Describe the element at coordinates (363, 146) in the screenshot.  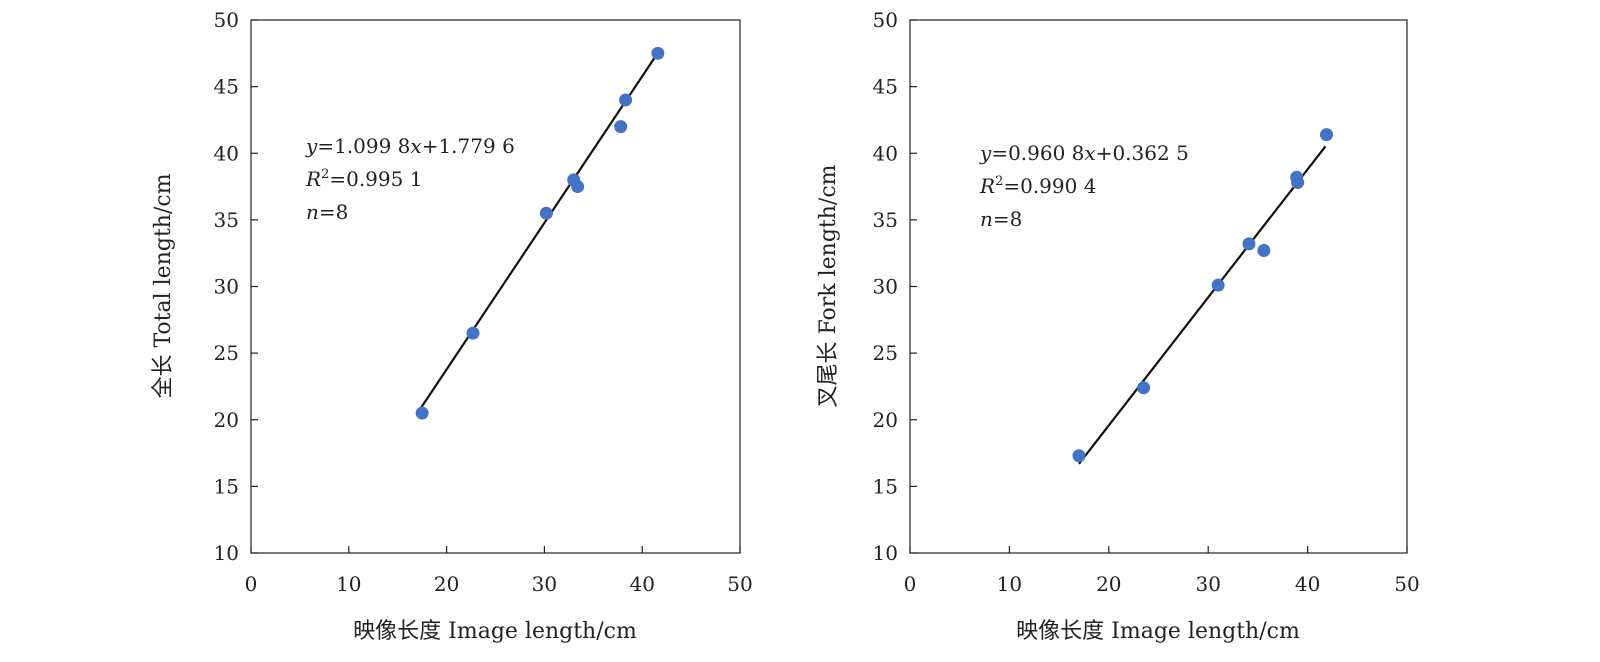
I see `equation-slope: =1.099 8` at that location.